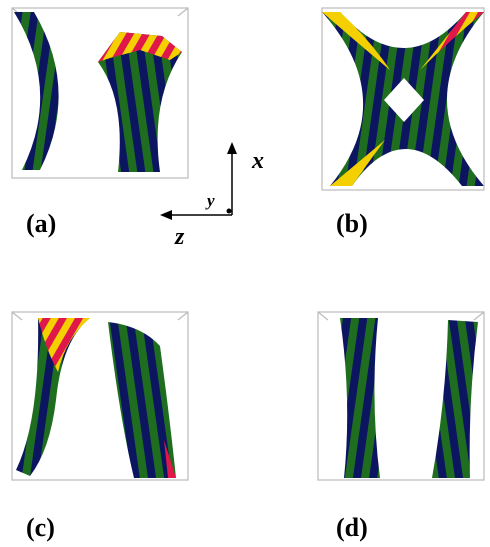 This screenshot has width=490, height=547. Describe the element at coordinates (179, 237) in the screenshot. I see `axis-z-label: z` at that location.